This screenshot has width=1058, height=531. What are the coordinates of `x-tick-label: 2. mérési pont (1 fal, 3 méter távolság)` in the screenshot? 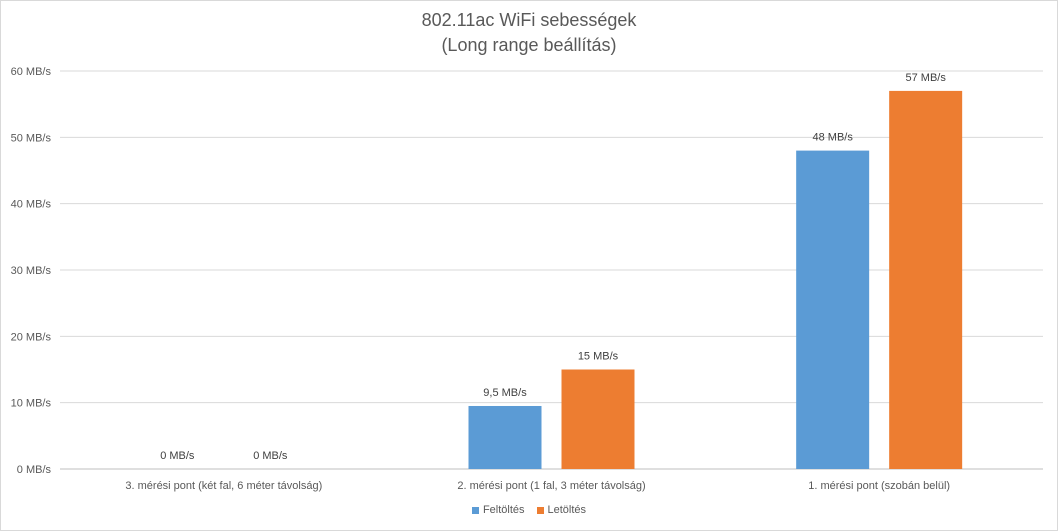 It's located at (551, 486).